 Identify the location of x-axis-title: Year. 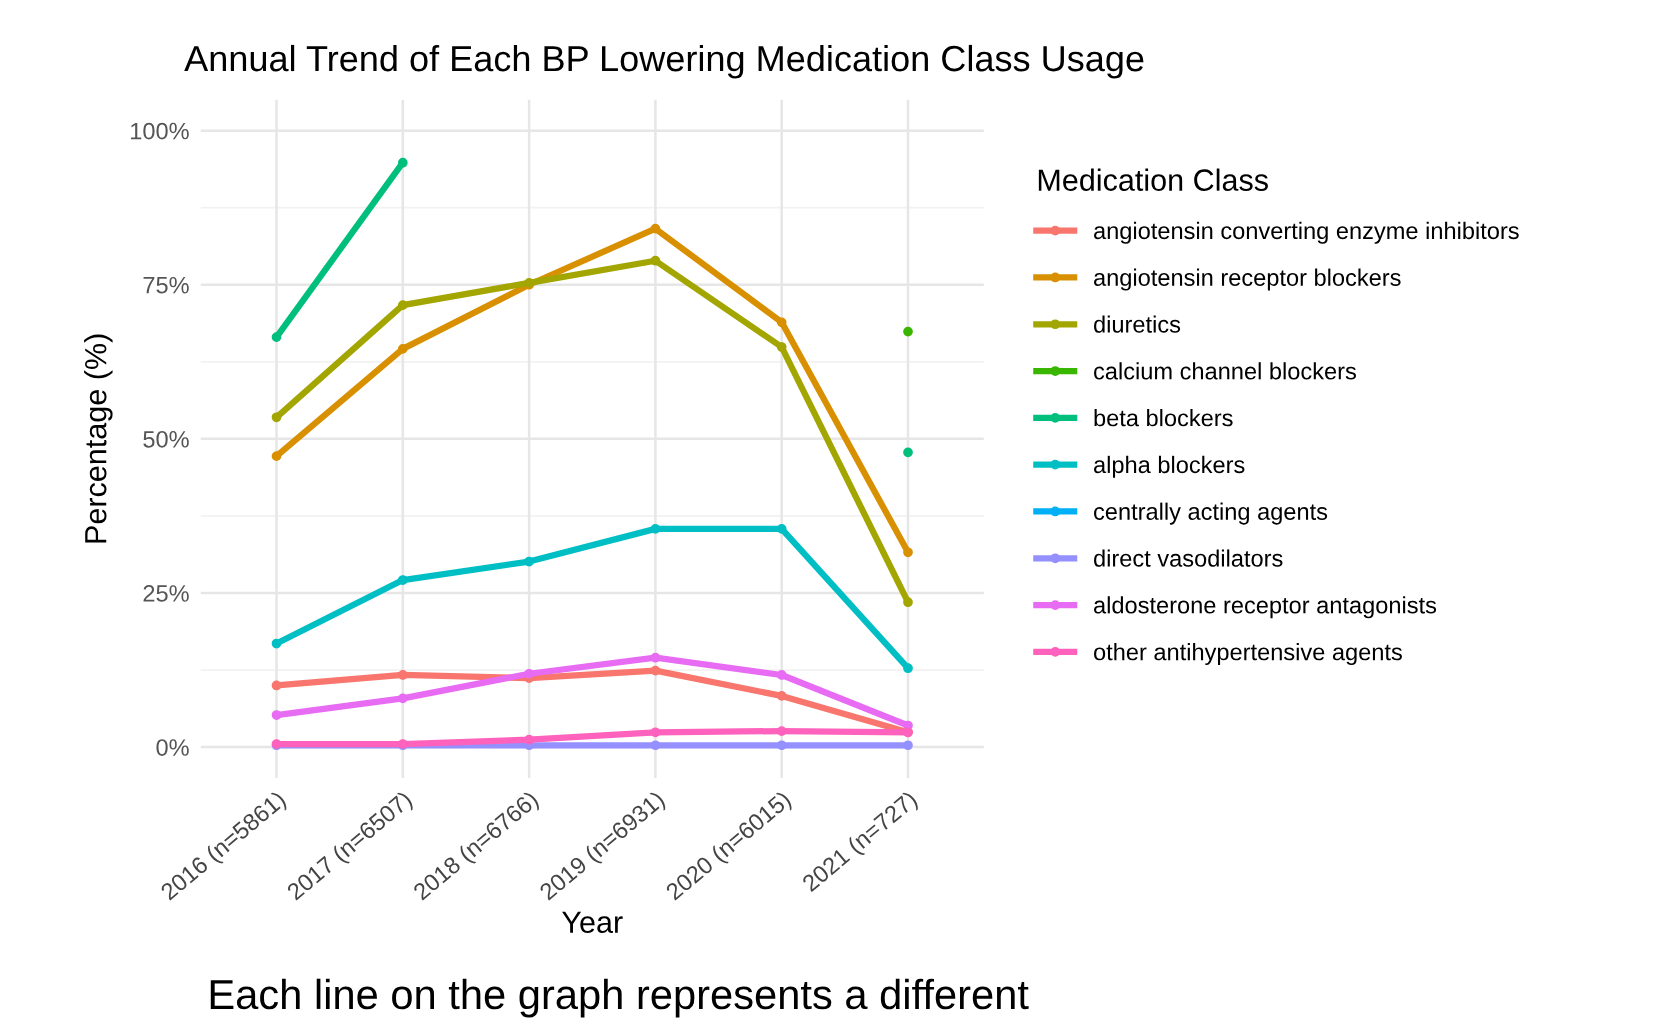
(592, 922).